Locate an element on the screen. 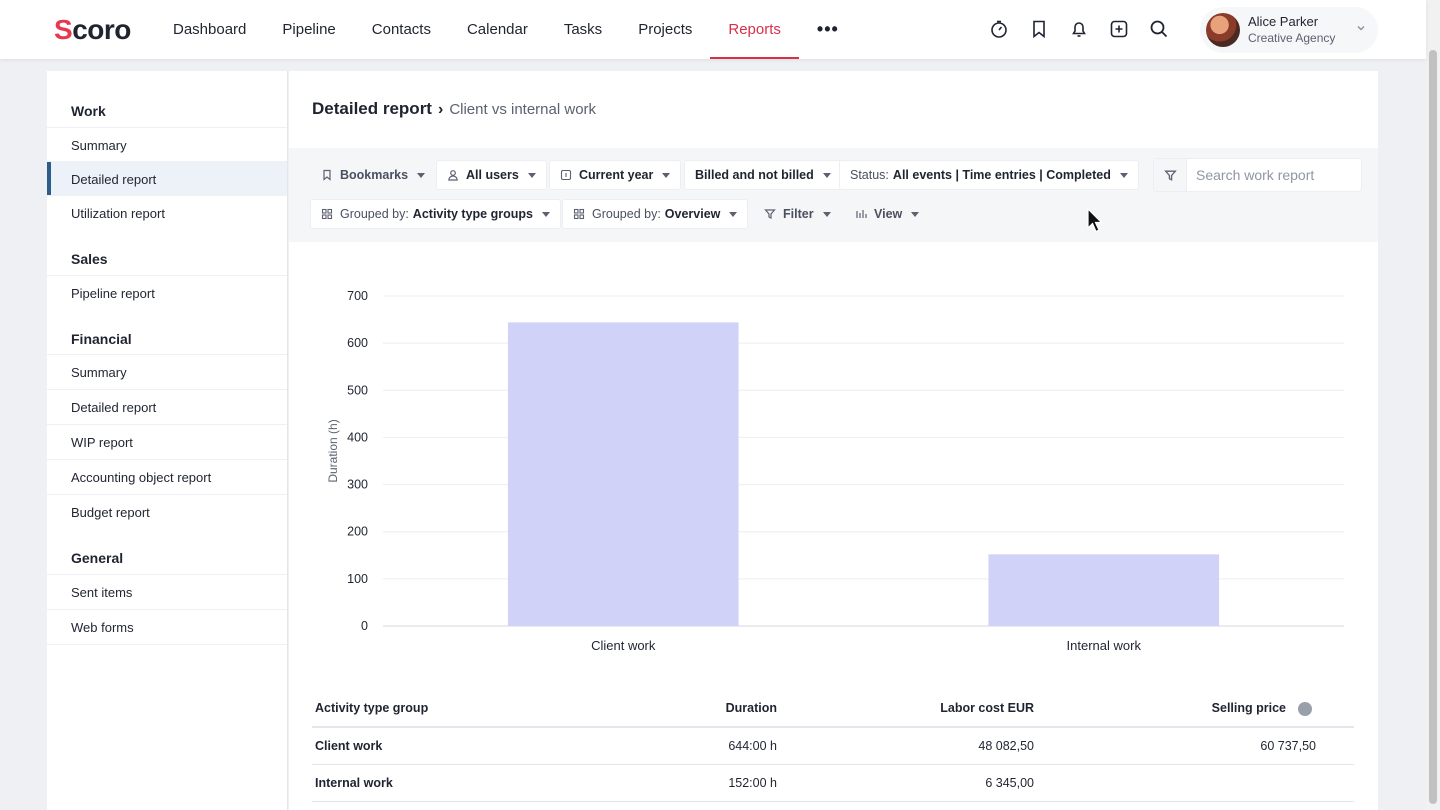  scoro-logo: Scoro is located at coordinates (92, 29).